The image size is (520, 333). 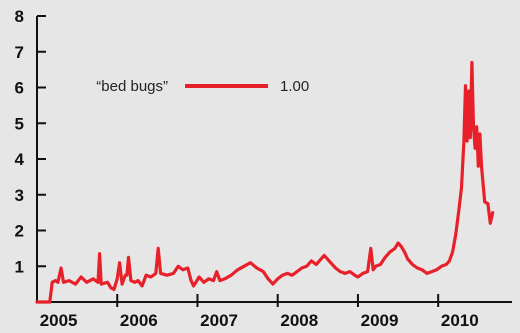 I want to click on x-tick-label: 2008, so click(x=299, y=320).